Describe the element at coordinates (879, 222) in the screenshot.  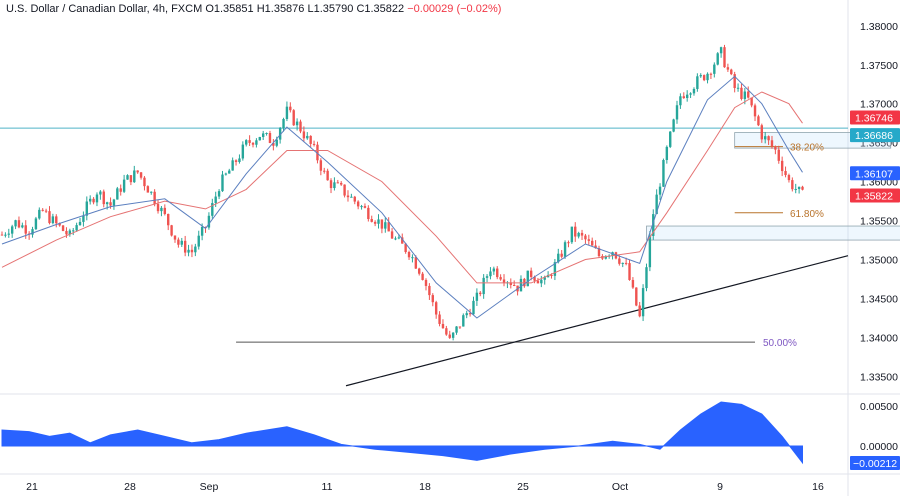
I see `price-tick-label: 1.35500` at that location.